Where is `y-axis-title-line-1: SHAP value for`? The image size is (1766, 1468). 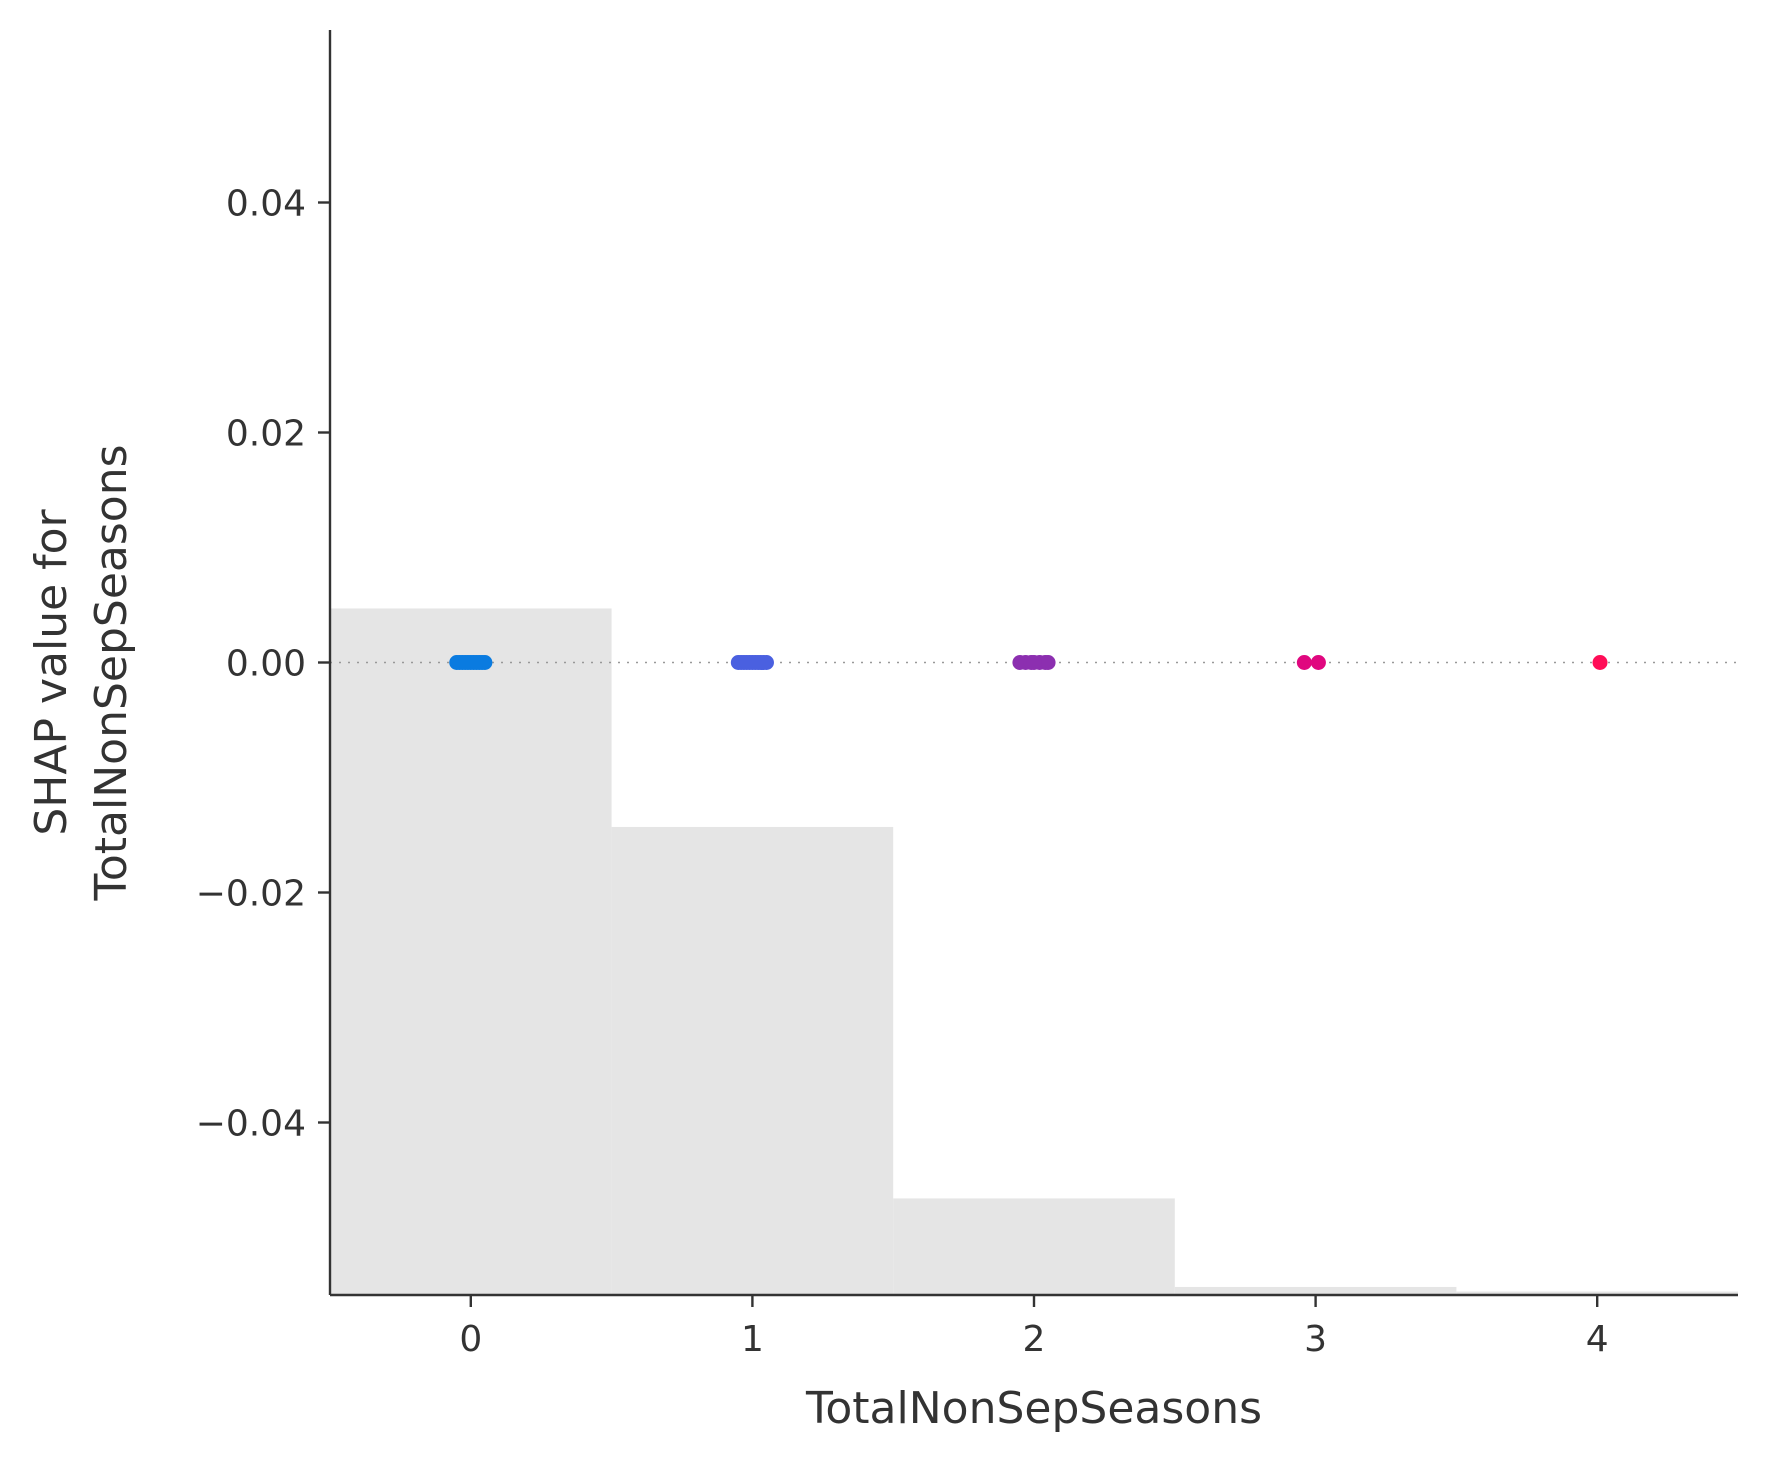
y-axis-title-line-1: SHAP value for is located at coordinates (51, 671).